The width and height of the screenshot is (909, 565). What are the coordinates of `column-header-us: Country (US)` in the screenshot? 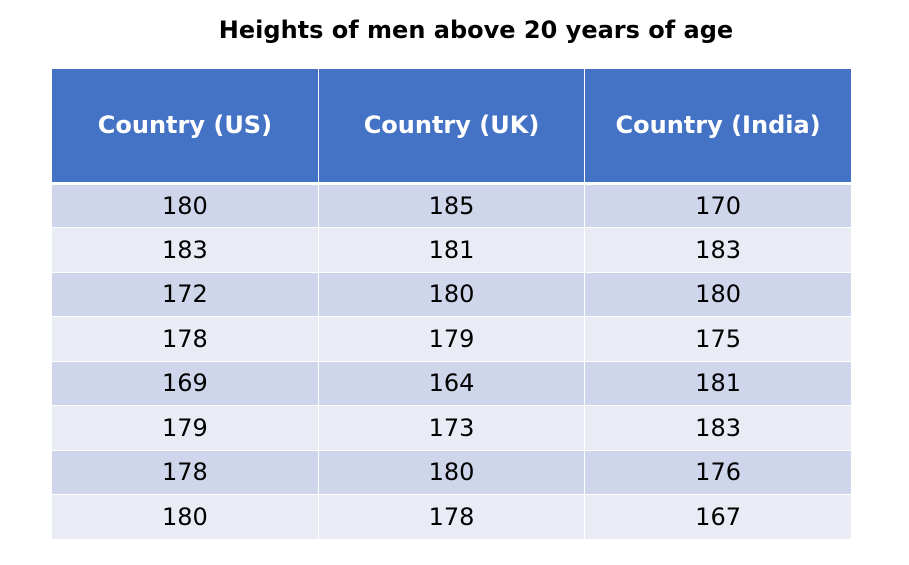 It's located at (185, 127).